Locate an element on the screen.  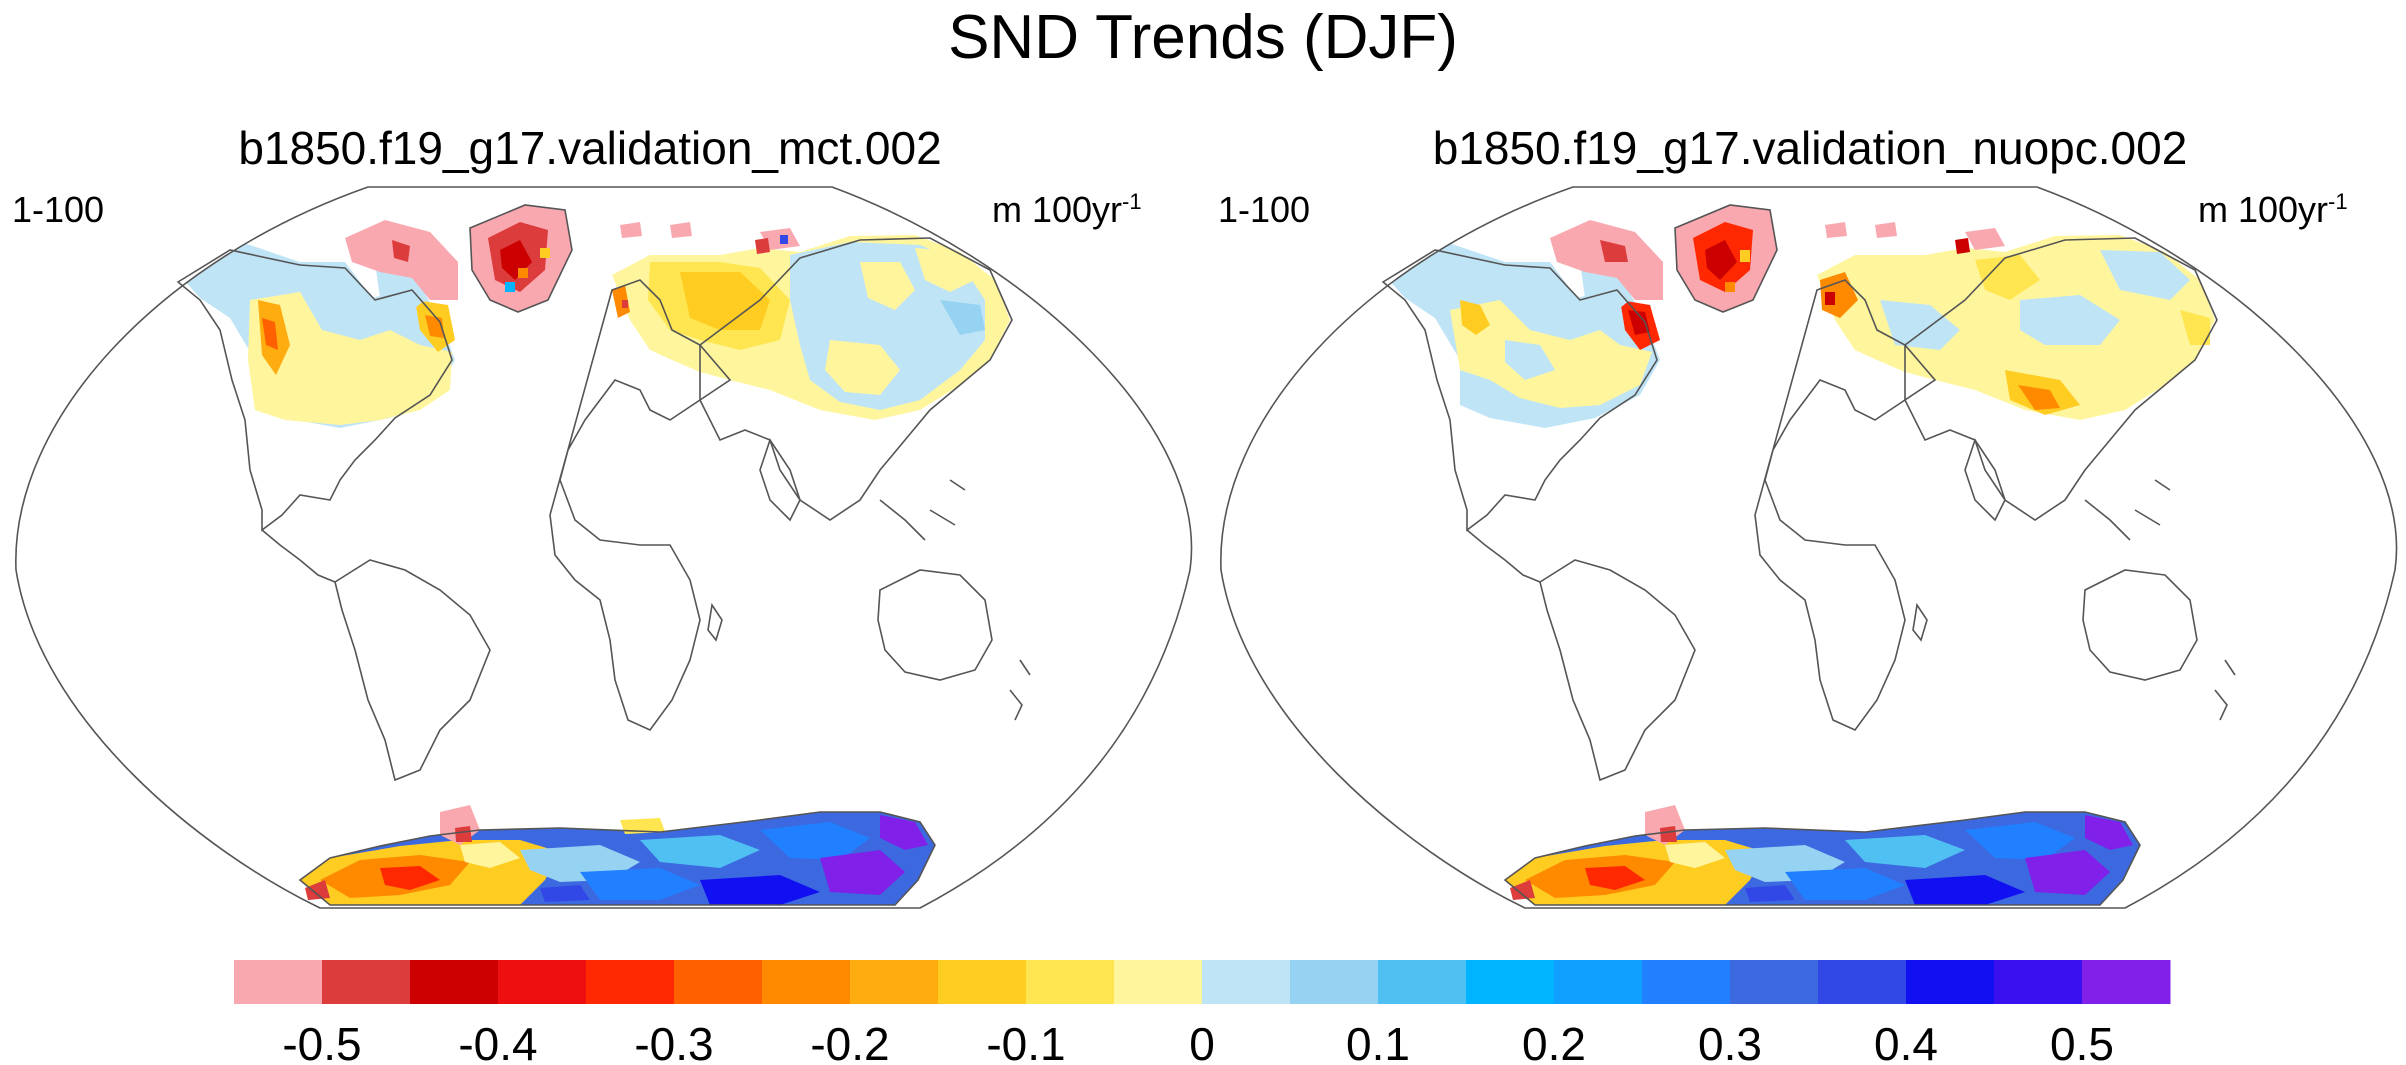
colorbar-labels: -0.5 -0.4 -0.3 -0.2 -0.1 0 0.1 0.2 0.3 0.4 0.5 is located at coordinates (1198, 1041).